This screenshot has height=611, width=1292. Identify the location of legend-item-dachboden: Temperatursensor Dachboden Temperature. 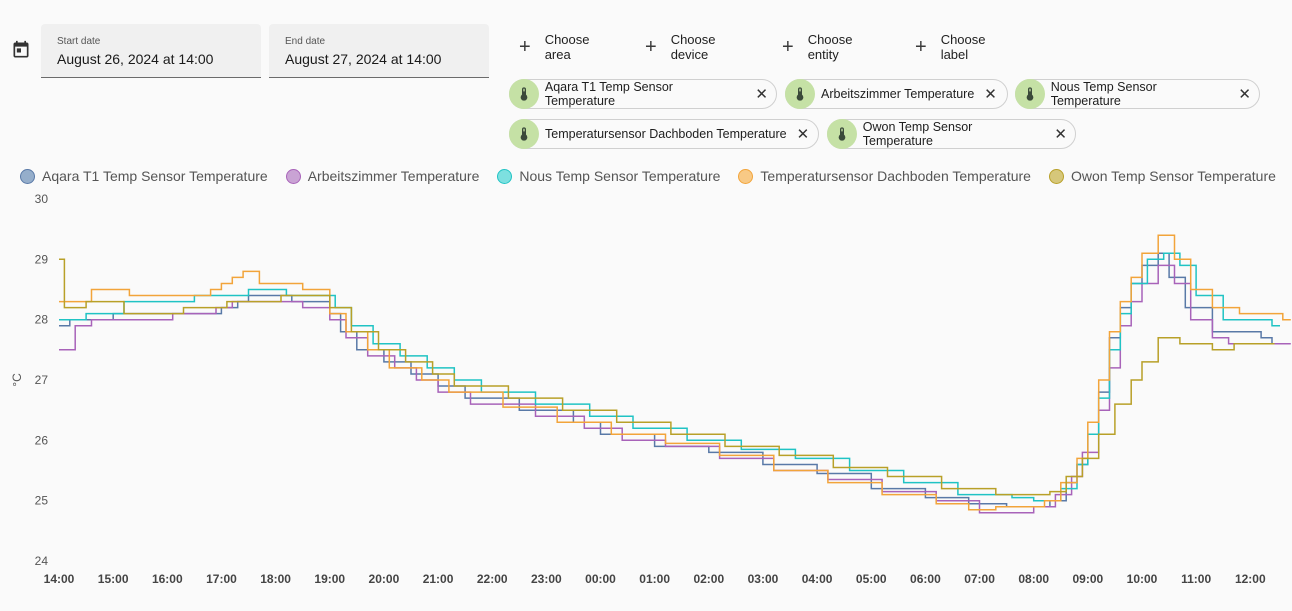
(884, 176).